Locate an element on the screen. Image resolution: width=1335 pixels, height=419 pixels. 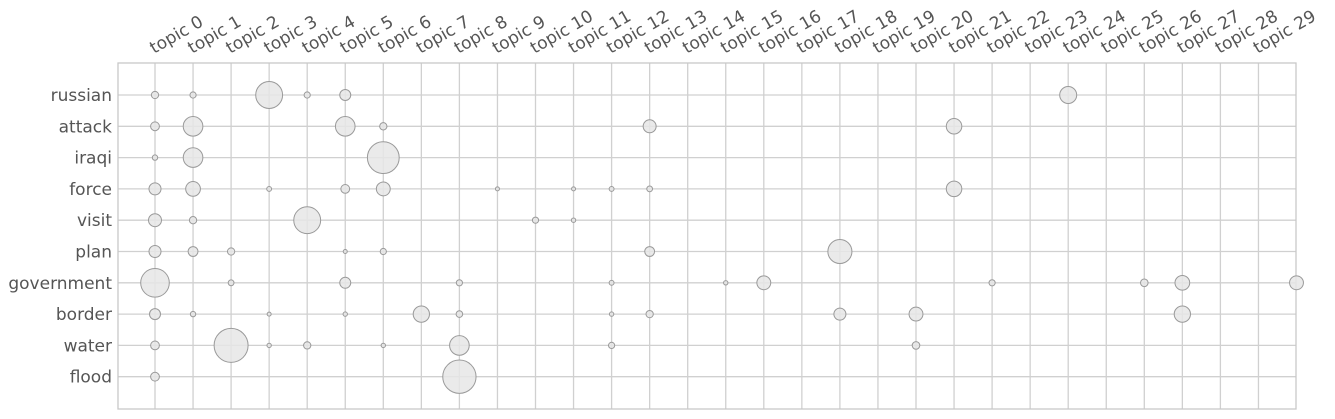
row-label: visit is located at coordinates (94, 221).